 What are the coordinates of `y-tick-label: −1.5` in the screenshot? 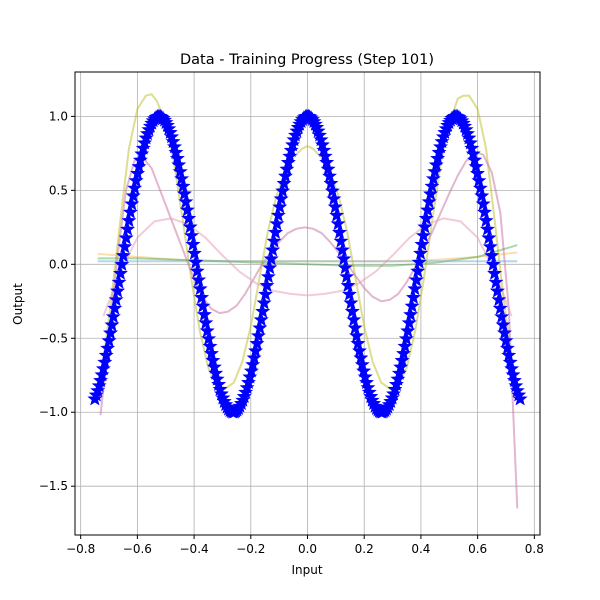 It's located at (53, 486).